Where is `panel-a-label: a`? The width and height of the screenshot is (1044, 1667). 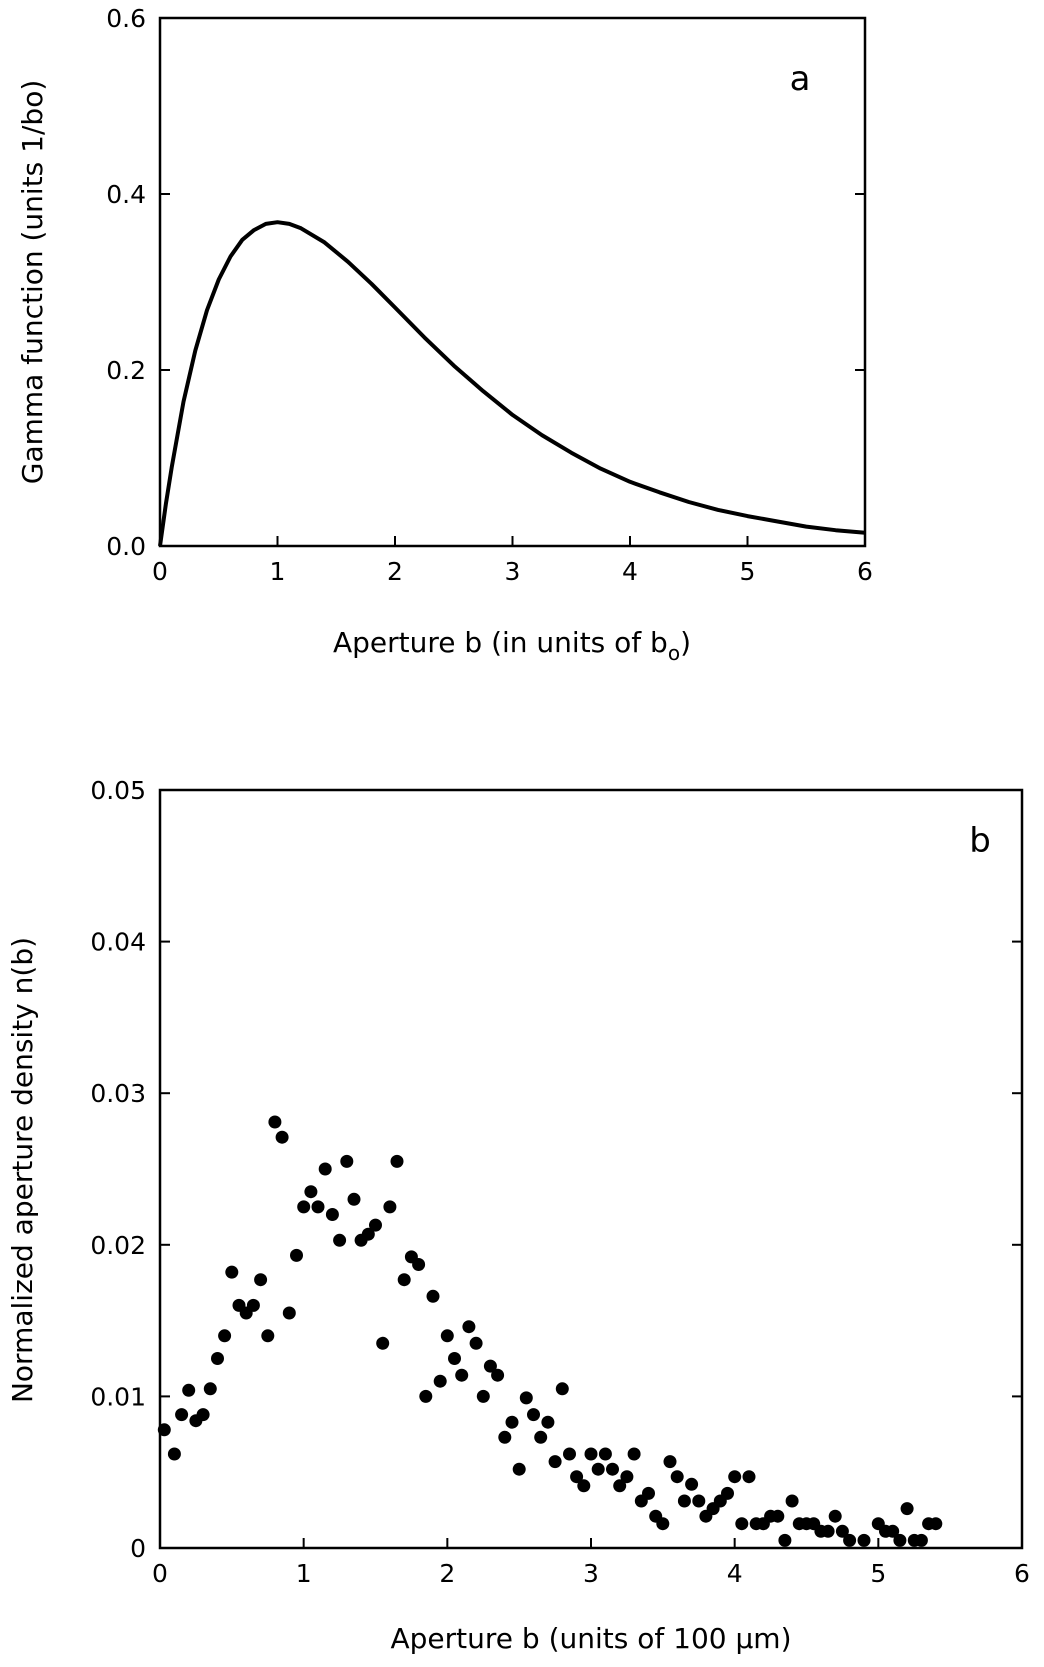 panel-a-label: a is located at coordinates (800, 79).